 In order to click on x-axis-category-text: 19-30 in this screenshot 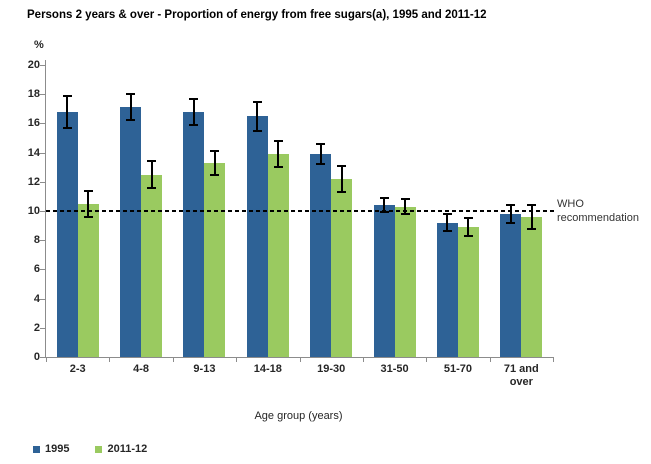, I will do `click(331, 369)`.